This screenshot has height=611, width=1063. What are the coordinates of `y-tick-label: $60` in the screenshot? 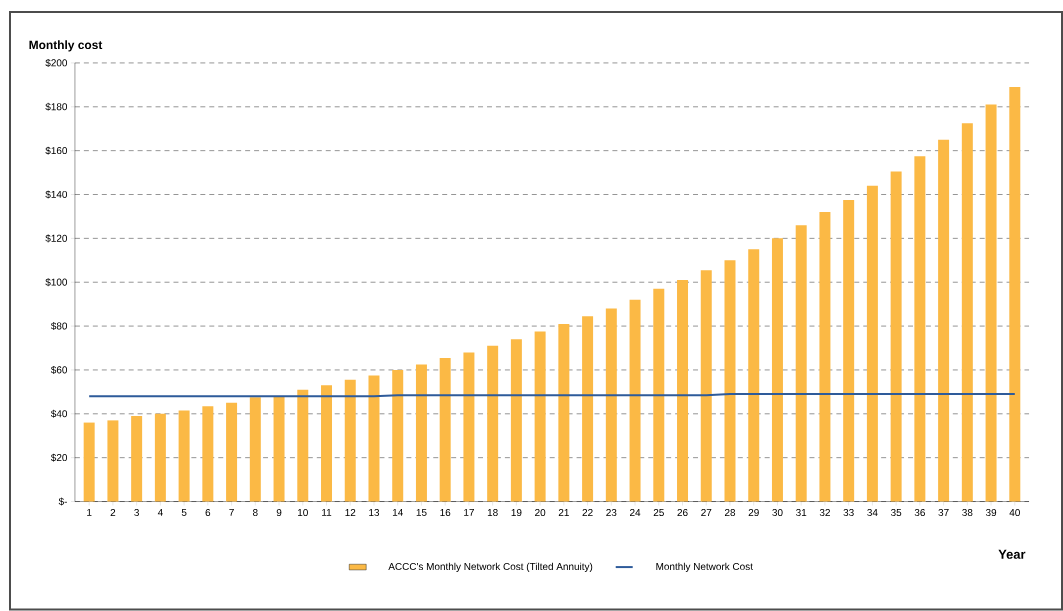 It's located at (59, 369).